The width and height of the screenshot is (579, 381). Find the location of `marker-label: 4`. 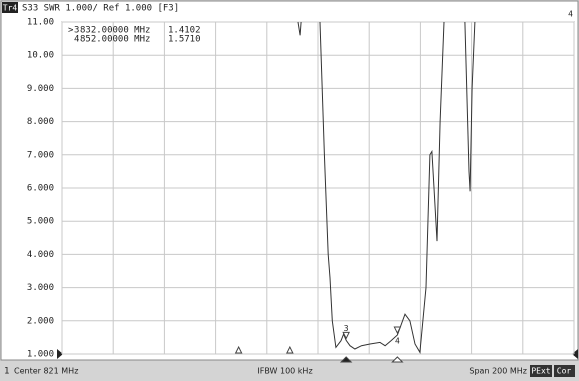

marker-label: 4 is located at coordinates (397, 341).